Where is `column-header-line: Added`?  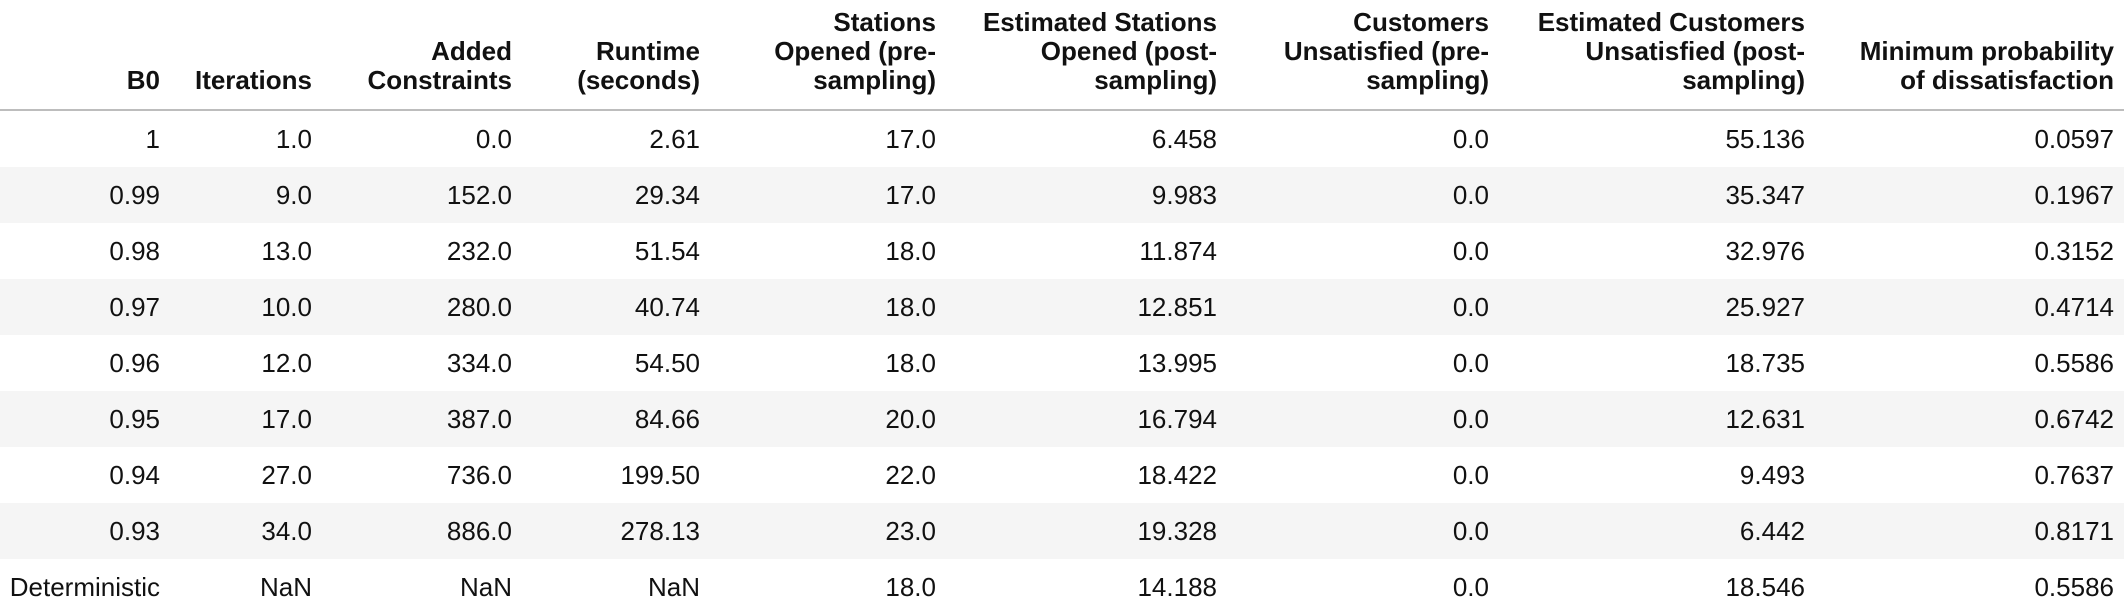 column-header-line: Added is located at coordinates (471, 51).